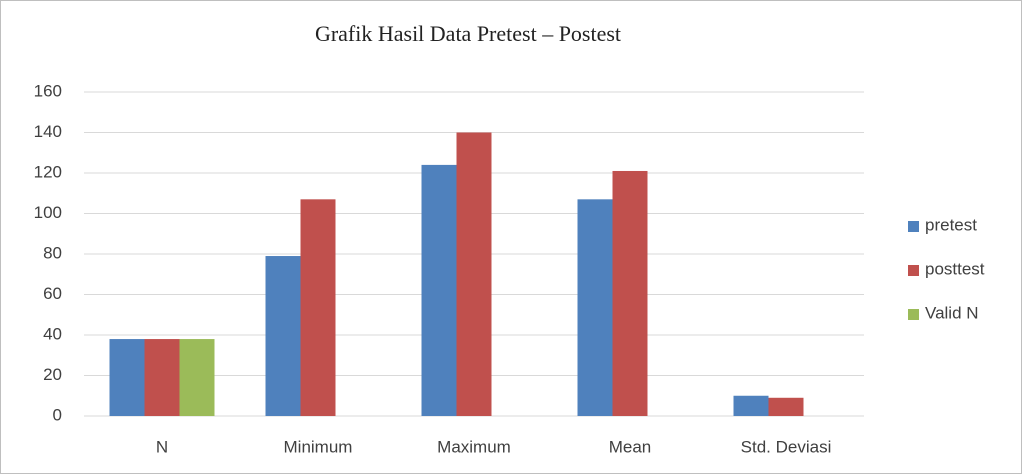 Image resolution: width=1022 pixels, height=474 pixels. I want to click on y-tick-label: 0, so click(57, 414).